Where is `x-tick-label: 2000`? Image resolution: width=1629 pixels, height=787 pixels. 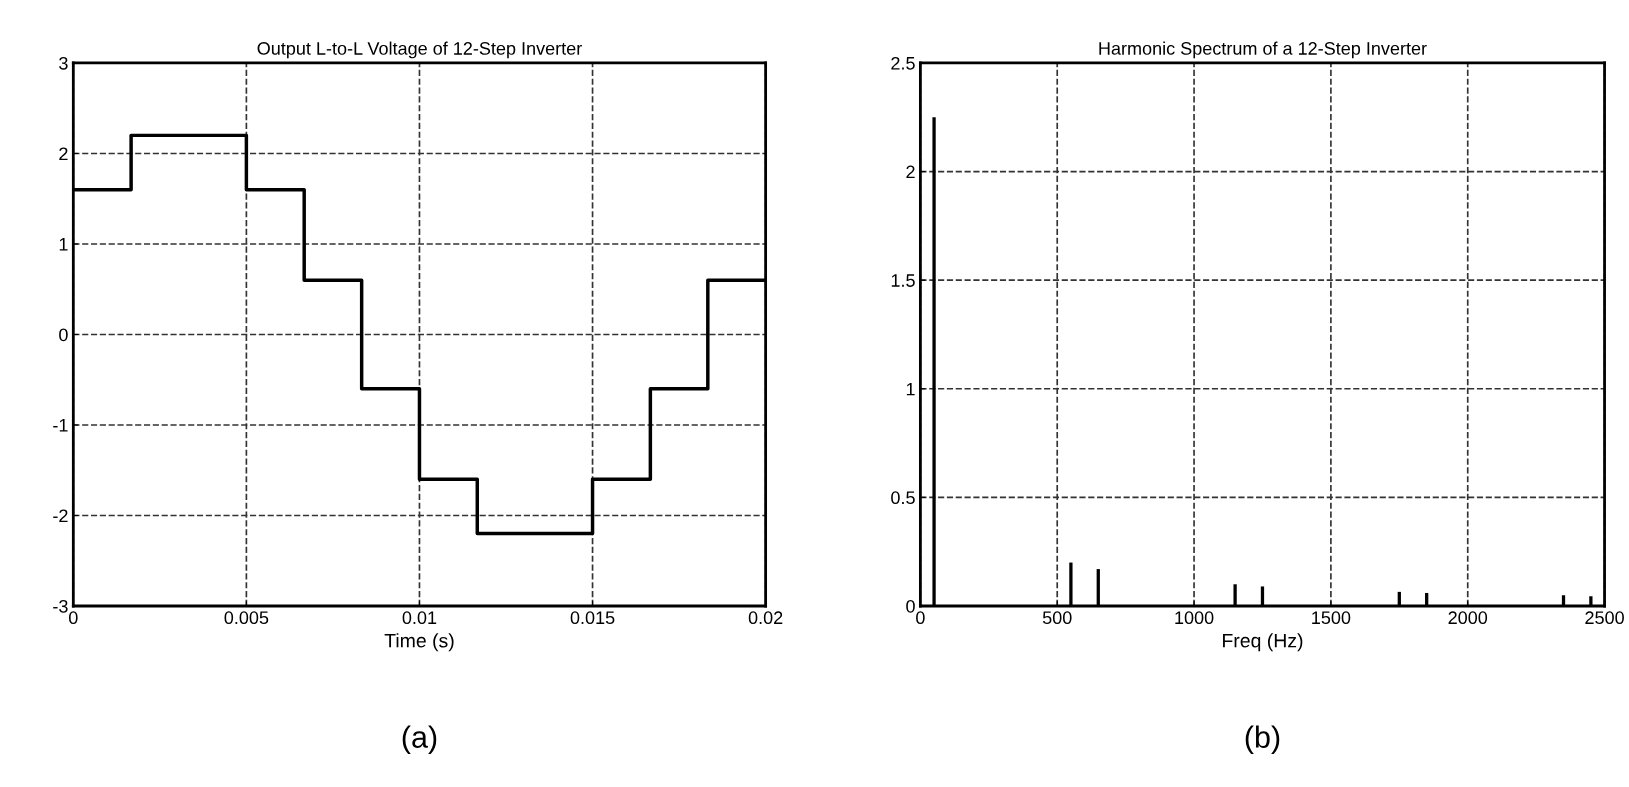
x-tick-label: 2000 is located at coordinates (1468, 618).